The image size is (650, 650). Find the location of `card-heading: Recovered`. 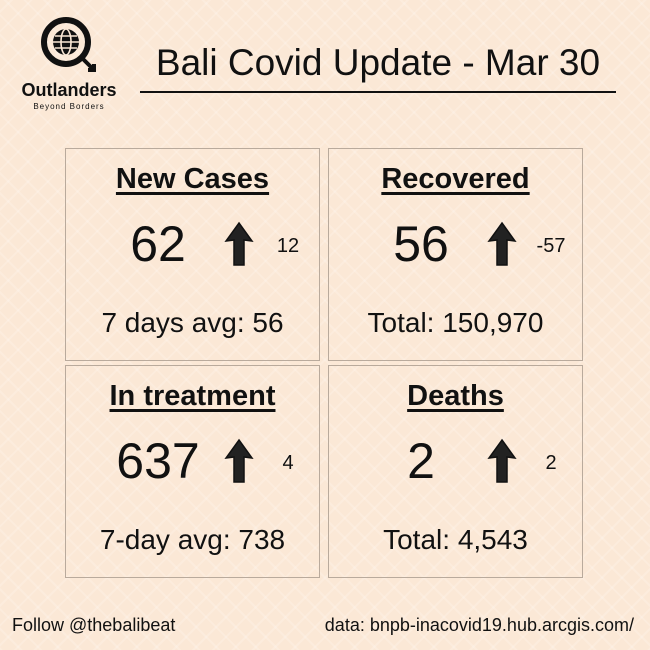

card-heading: Recovered is located at coordinates (455, 179).